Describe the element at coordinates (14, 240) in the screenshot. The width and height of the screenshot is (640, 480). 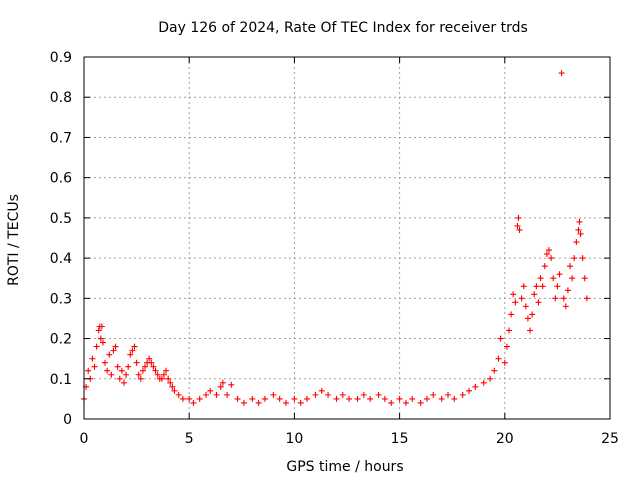
I see `y-axis-label: ROTI / TECUs` at that location.